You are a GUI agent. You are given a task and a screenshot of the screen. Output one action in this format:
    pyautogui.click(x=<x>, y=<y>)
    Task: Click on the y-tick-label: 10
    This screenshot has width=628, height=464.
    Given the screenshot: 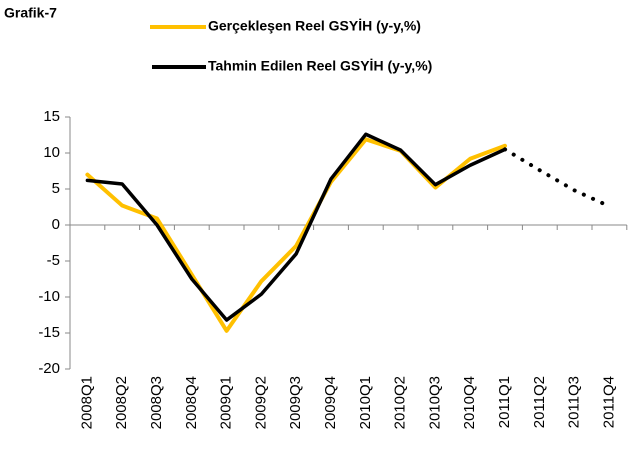 What is the action you would take?
    pyautogui.click(x=51, y=152)
    